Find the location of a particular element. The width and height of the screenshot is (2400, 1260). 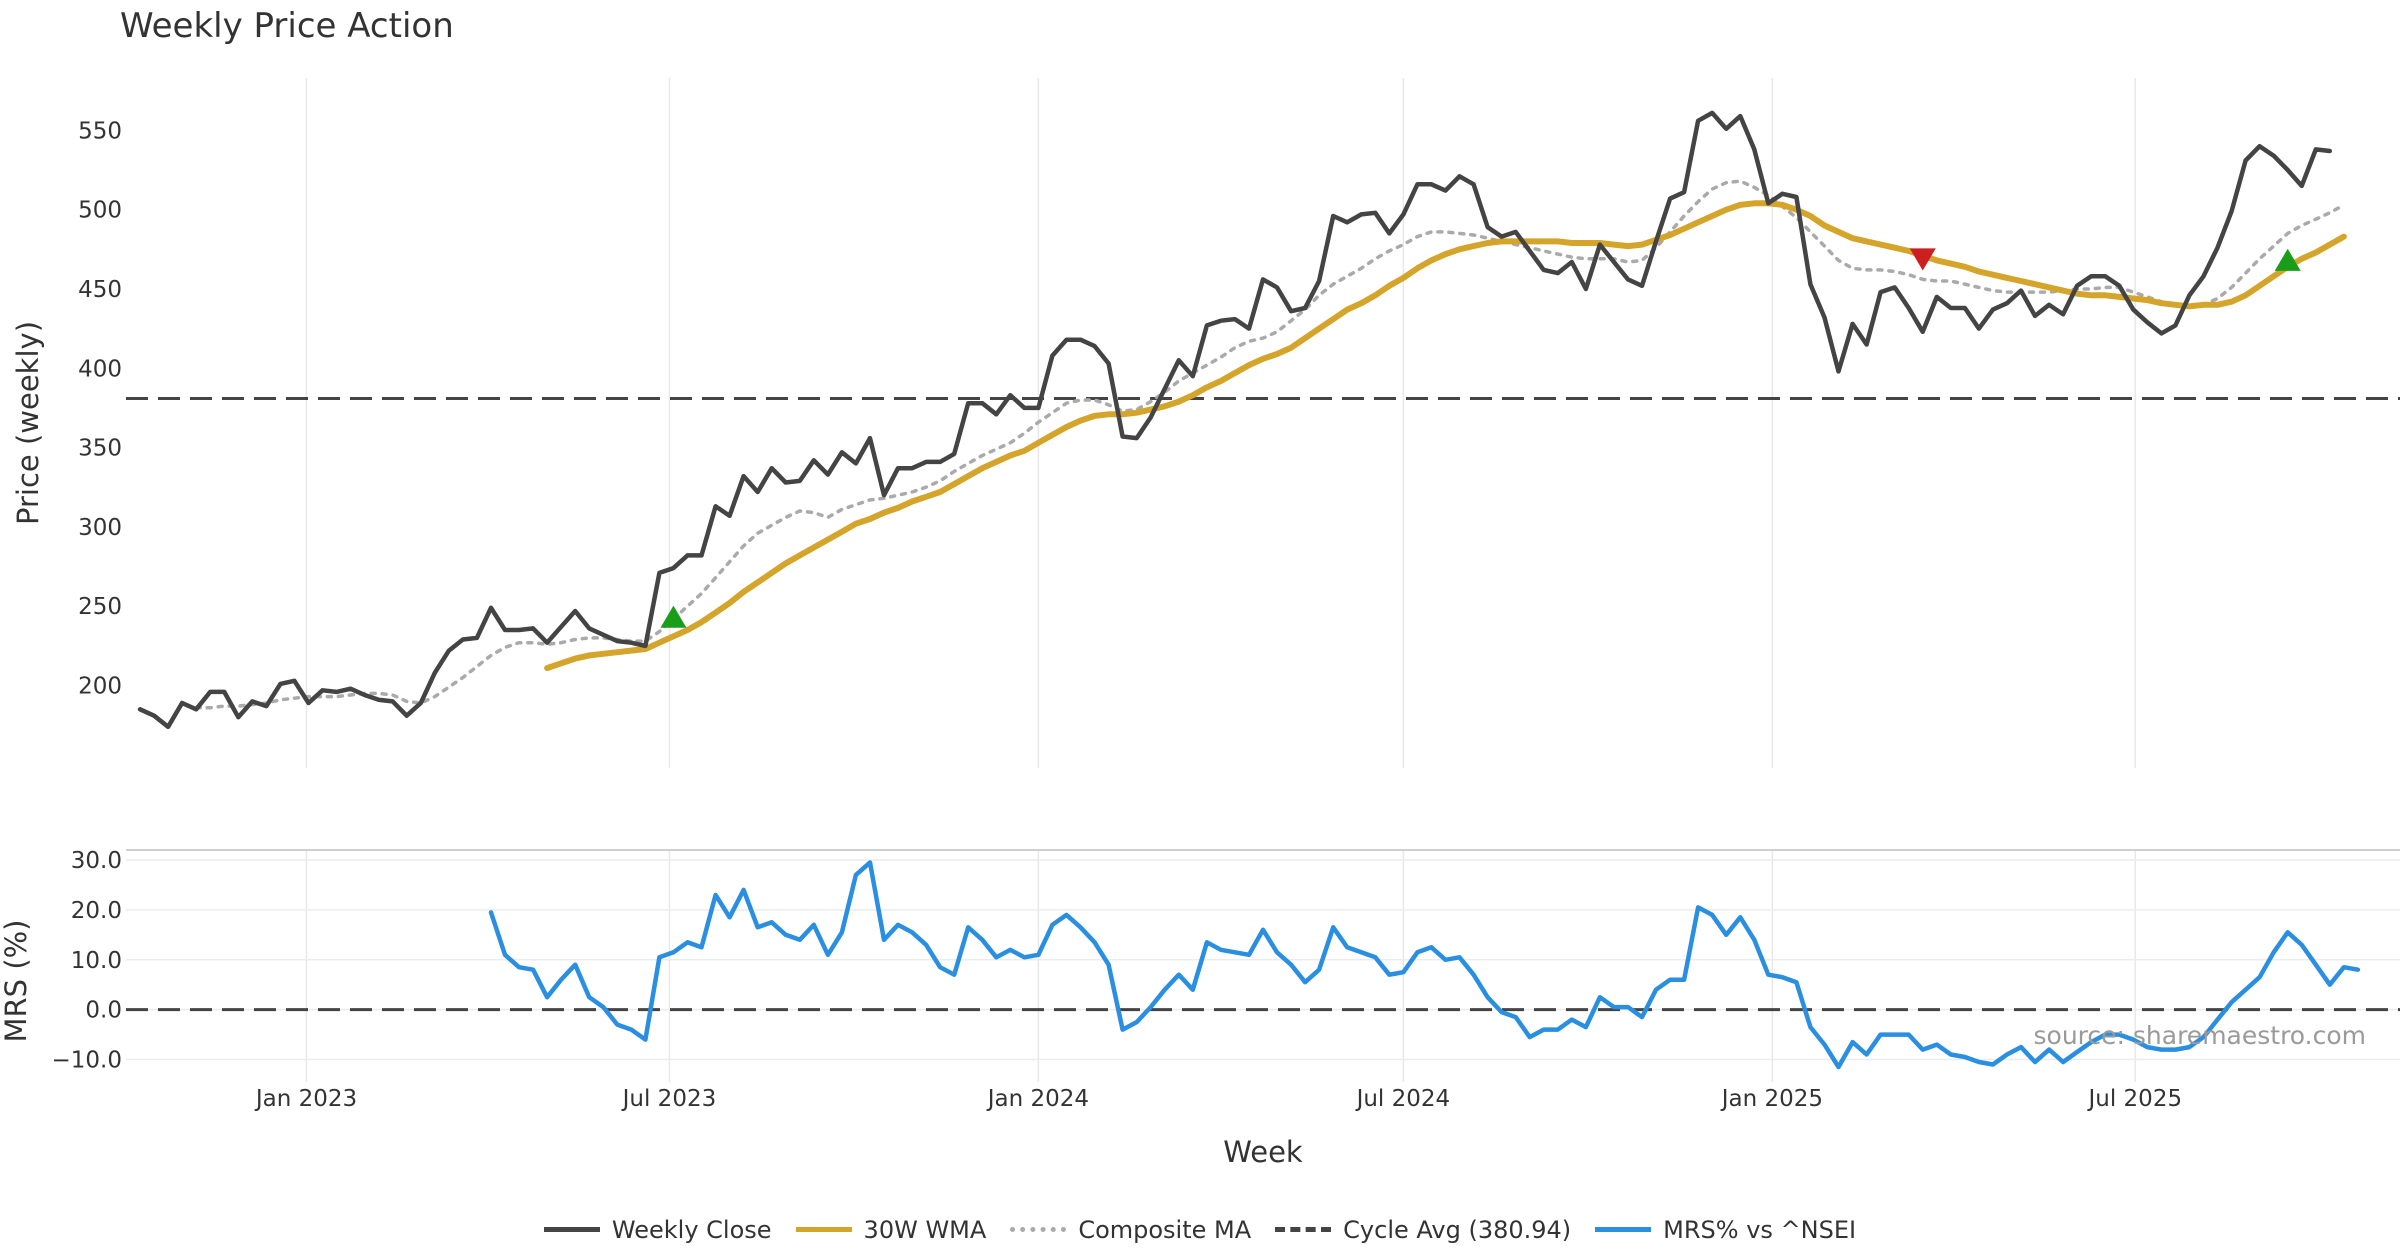

y-tick-label-top: 350 is located at coordinates (100, 449).